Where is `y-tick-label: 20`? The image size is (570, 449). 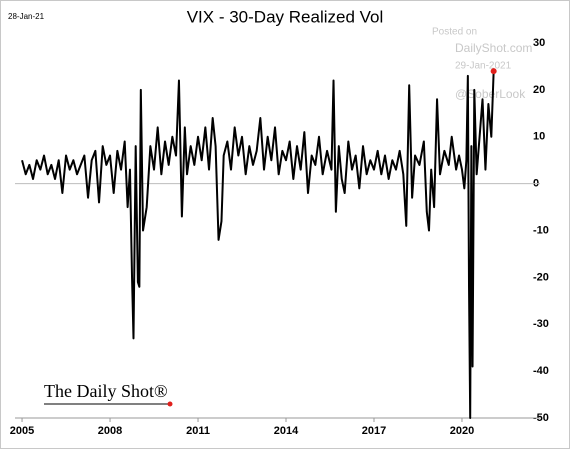 y-tick-label: 20 is located at coordinates (539, 90).